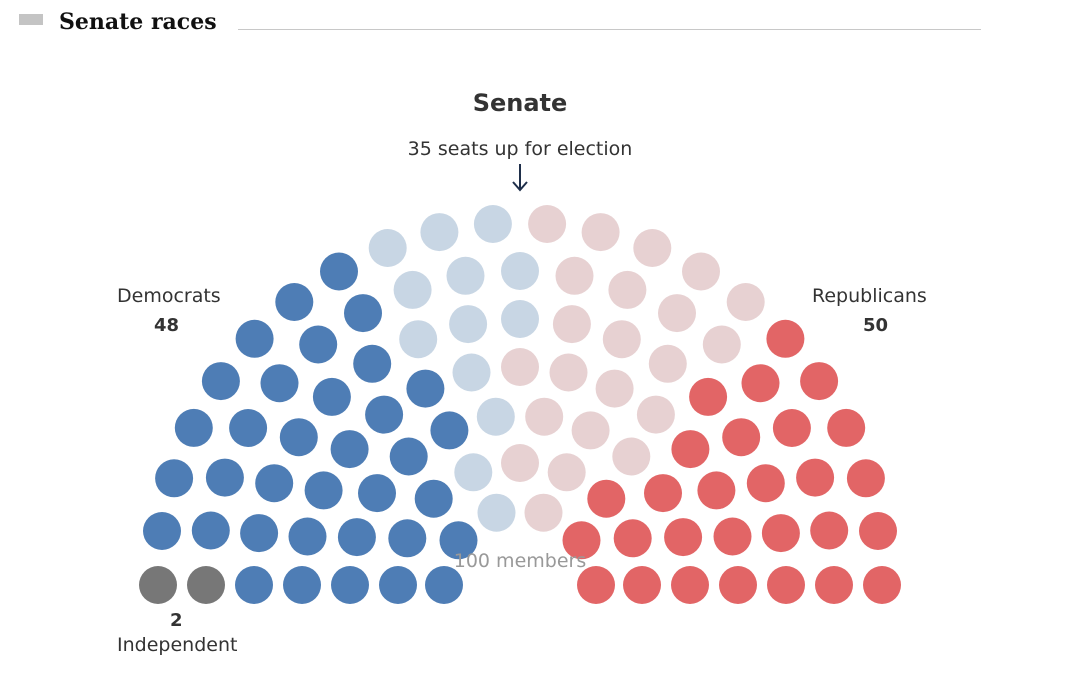 This screenshot has width=1069, height=694. Describe the element at coordinates (520, 561) in the screenshot. I see `total-members-label: 100 members` at that location.